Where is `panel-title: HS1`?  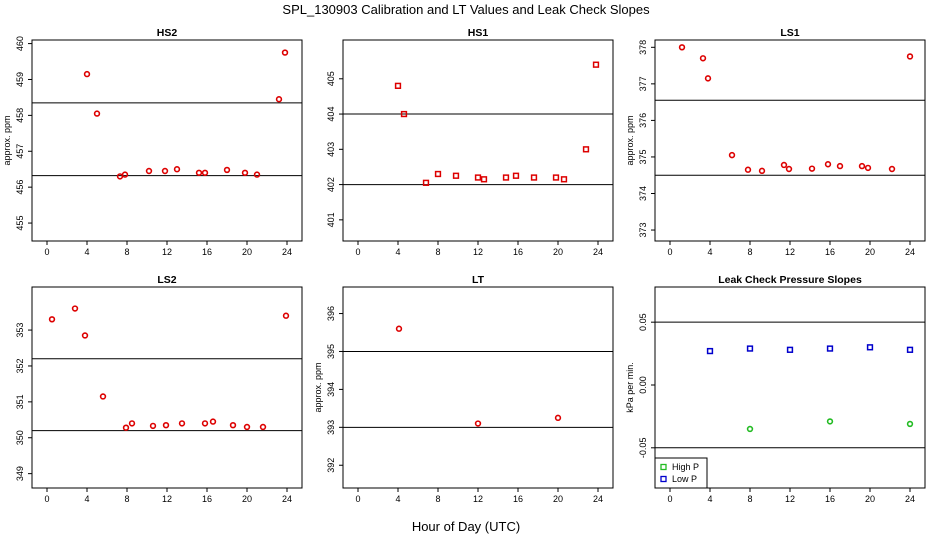 panel-title: HS1 is located at coordinates (478, 33).